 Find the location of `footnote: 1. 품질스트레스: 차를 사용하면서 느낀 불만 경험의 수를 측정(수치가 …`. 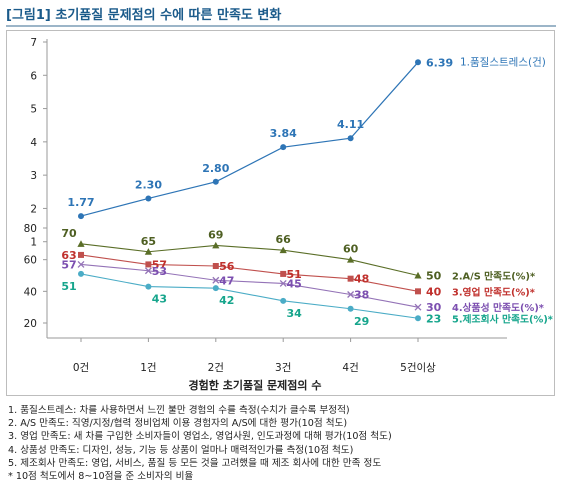

footnote: 1. 품질스트레스: 차를 사용하면서 느낀 불만 경험의 수를 측정(수치가 … is located at coordinates (179, 410).